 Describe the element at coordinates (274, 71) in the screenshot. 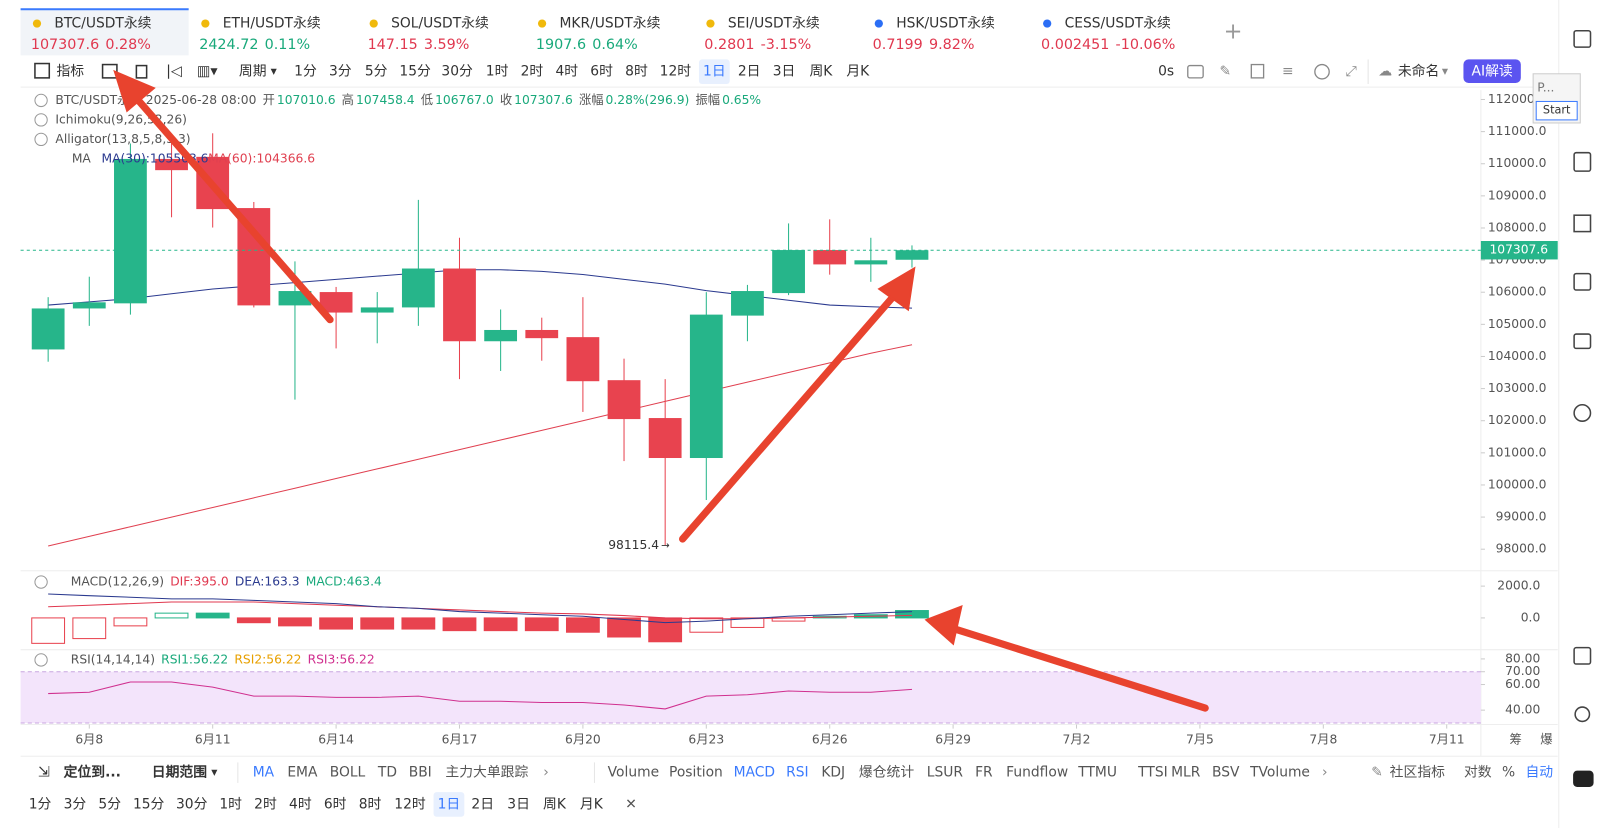

I see `period-caret: ▾` at that location.